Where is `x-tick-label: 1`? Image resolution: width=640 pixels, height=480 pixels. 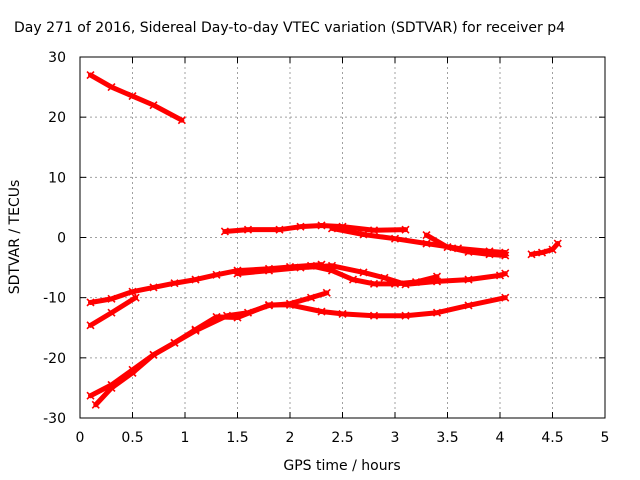 x-tick-label: 1 is located at coordinates (185, 438).